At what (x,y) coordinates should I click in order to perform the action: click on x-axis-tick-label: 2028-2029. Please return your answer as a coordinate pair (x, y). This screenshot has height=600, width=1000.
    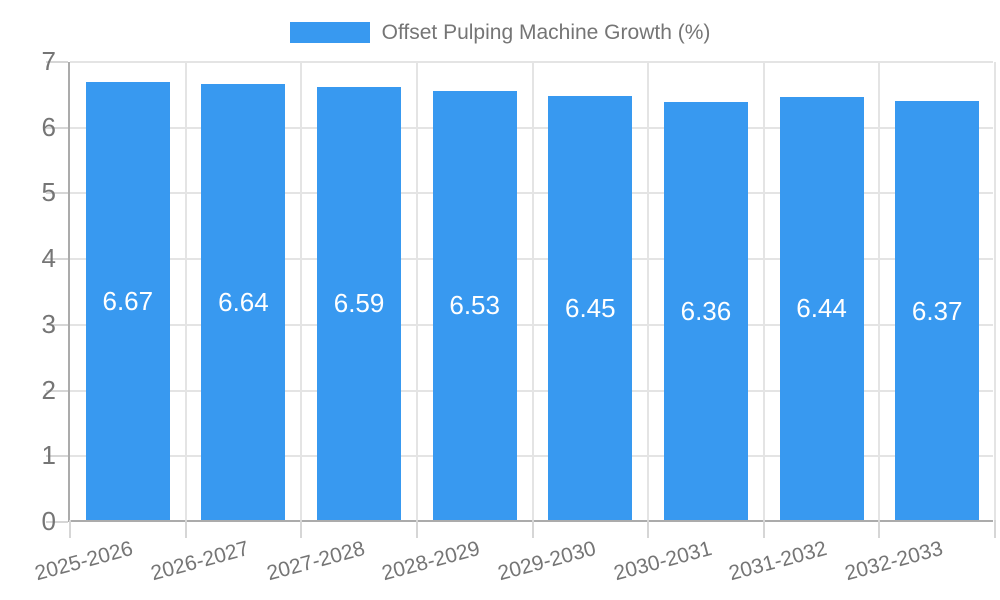
    Looking at the image, I should click on (431, 561).